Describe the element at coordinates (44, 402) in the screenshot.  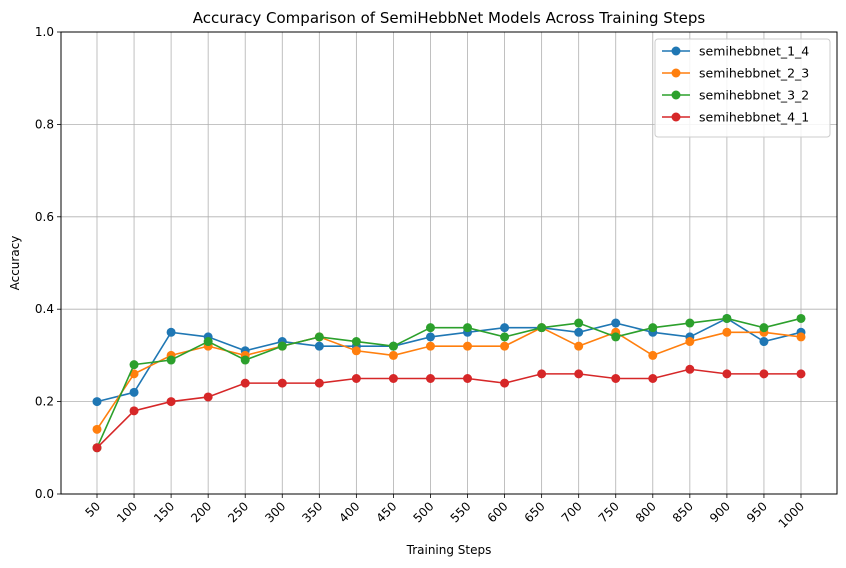
I see `y-tick-label: 0.2` at that location.